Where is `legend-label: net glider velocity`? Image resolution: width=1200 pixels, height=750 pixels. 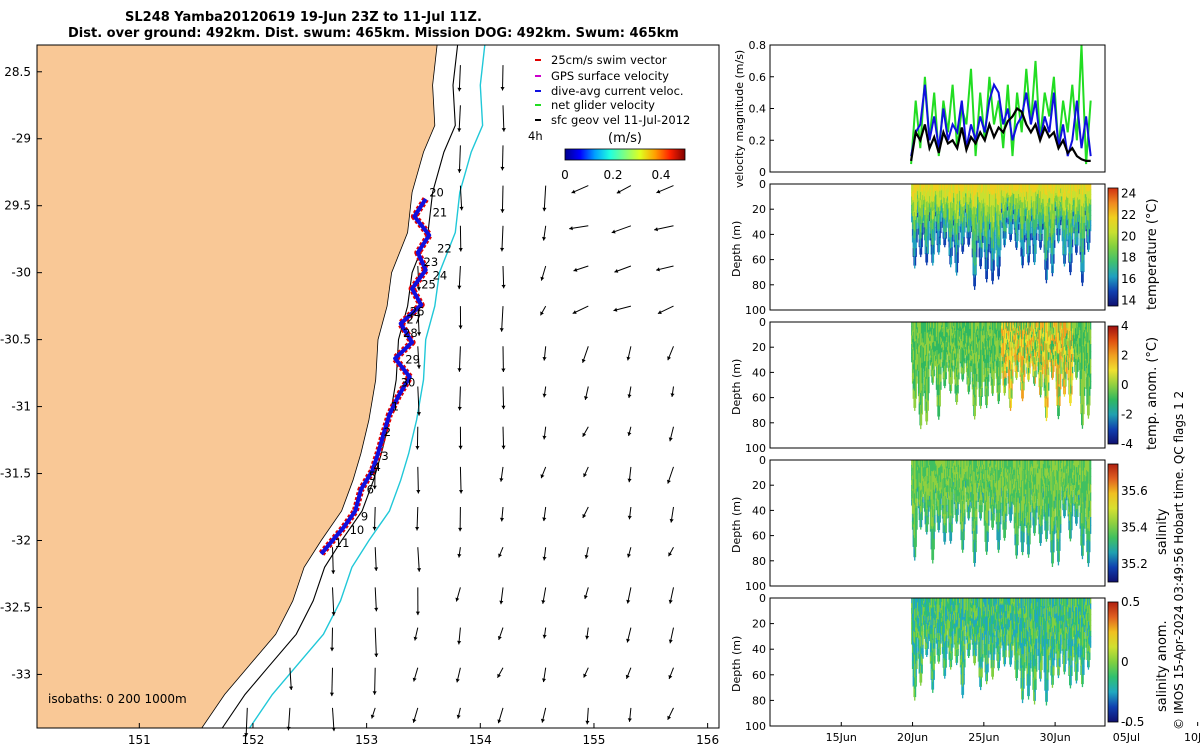 legend-label: net glider velocity is located at coordinates (603, 105).